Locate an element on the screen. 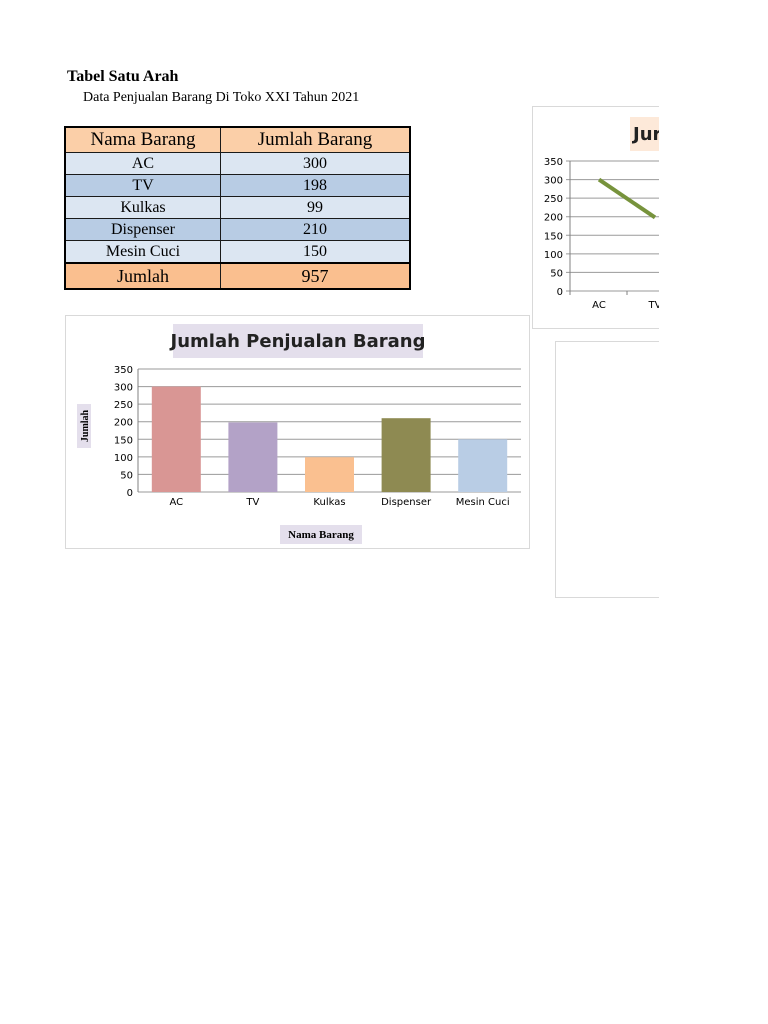 The width and height of the screenshot is (768, 1024). row-name: Kulkas is located at coordinates (142, 207).